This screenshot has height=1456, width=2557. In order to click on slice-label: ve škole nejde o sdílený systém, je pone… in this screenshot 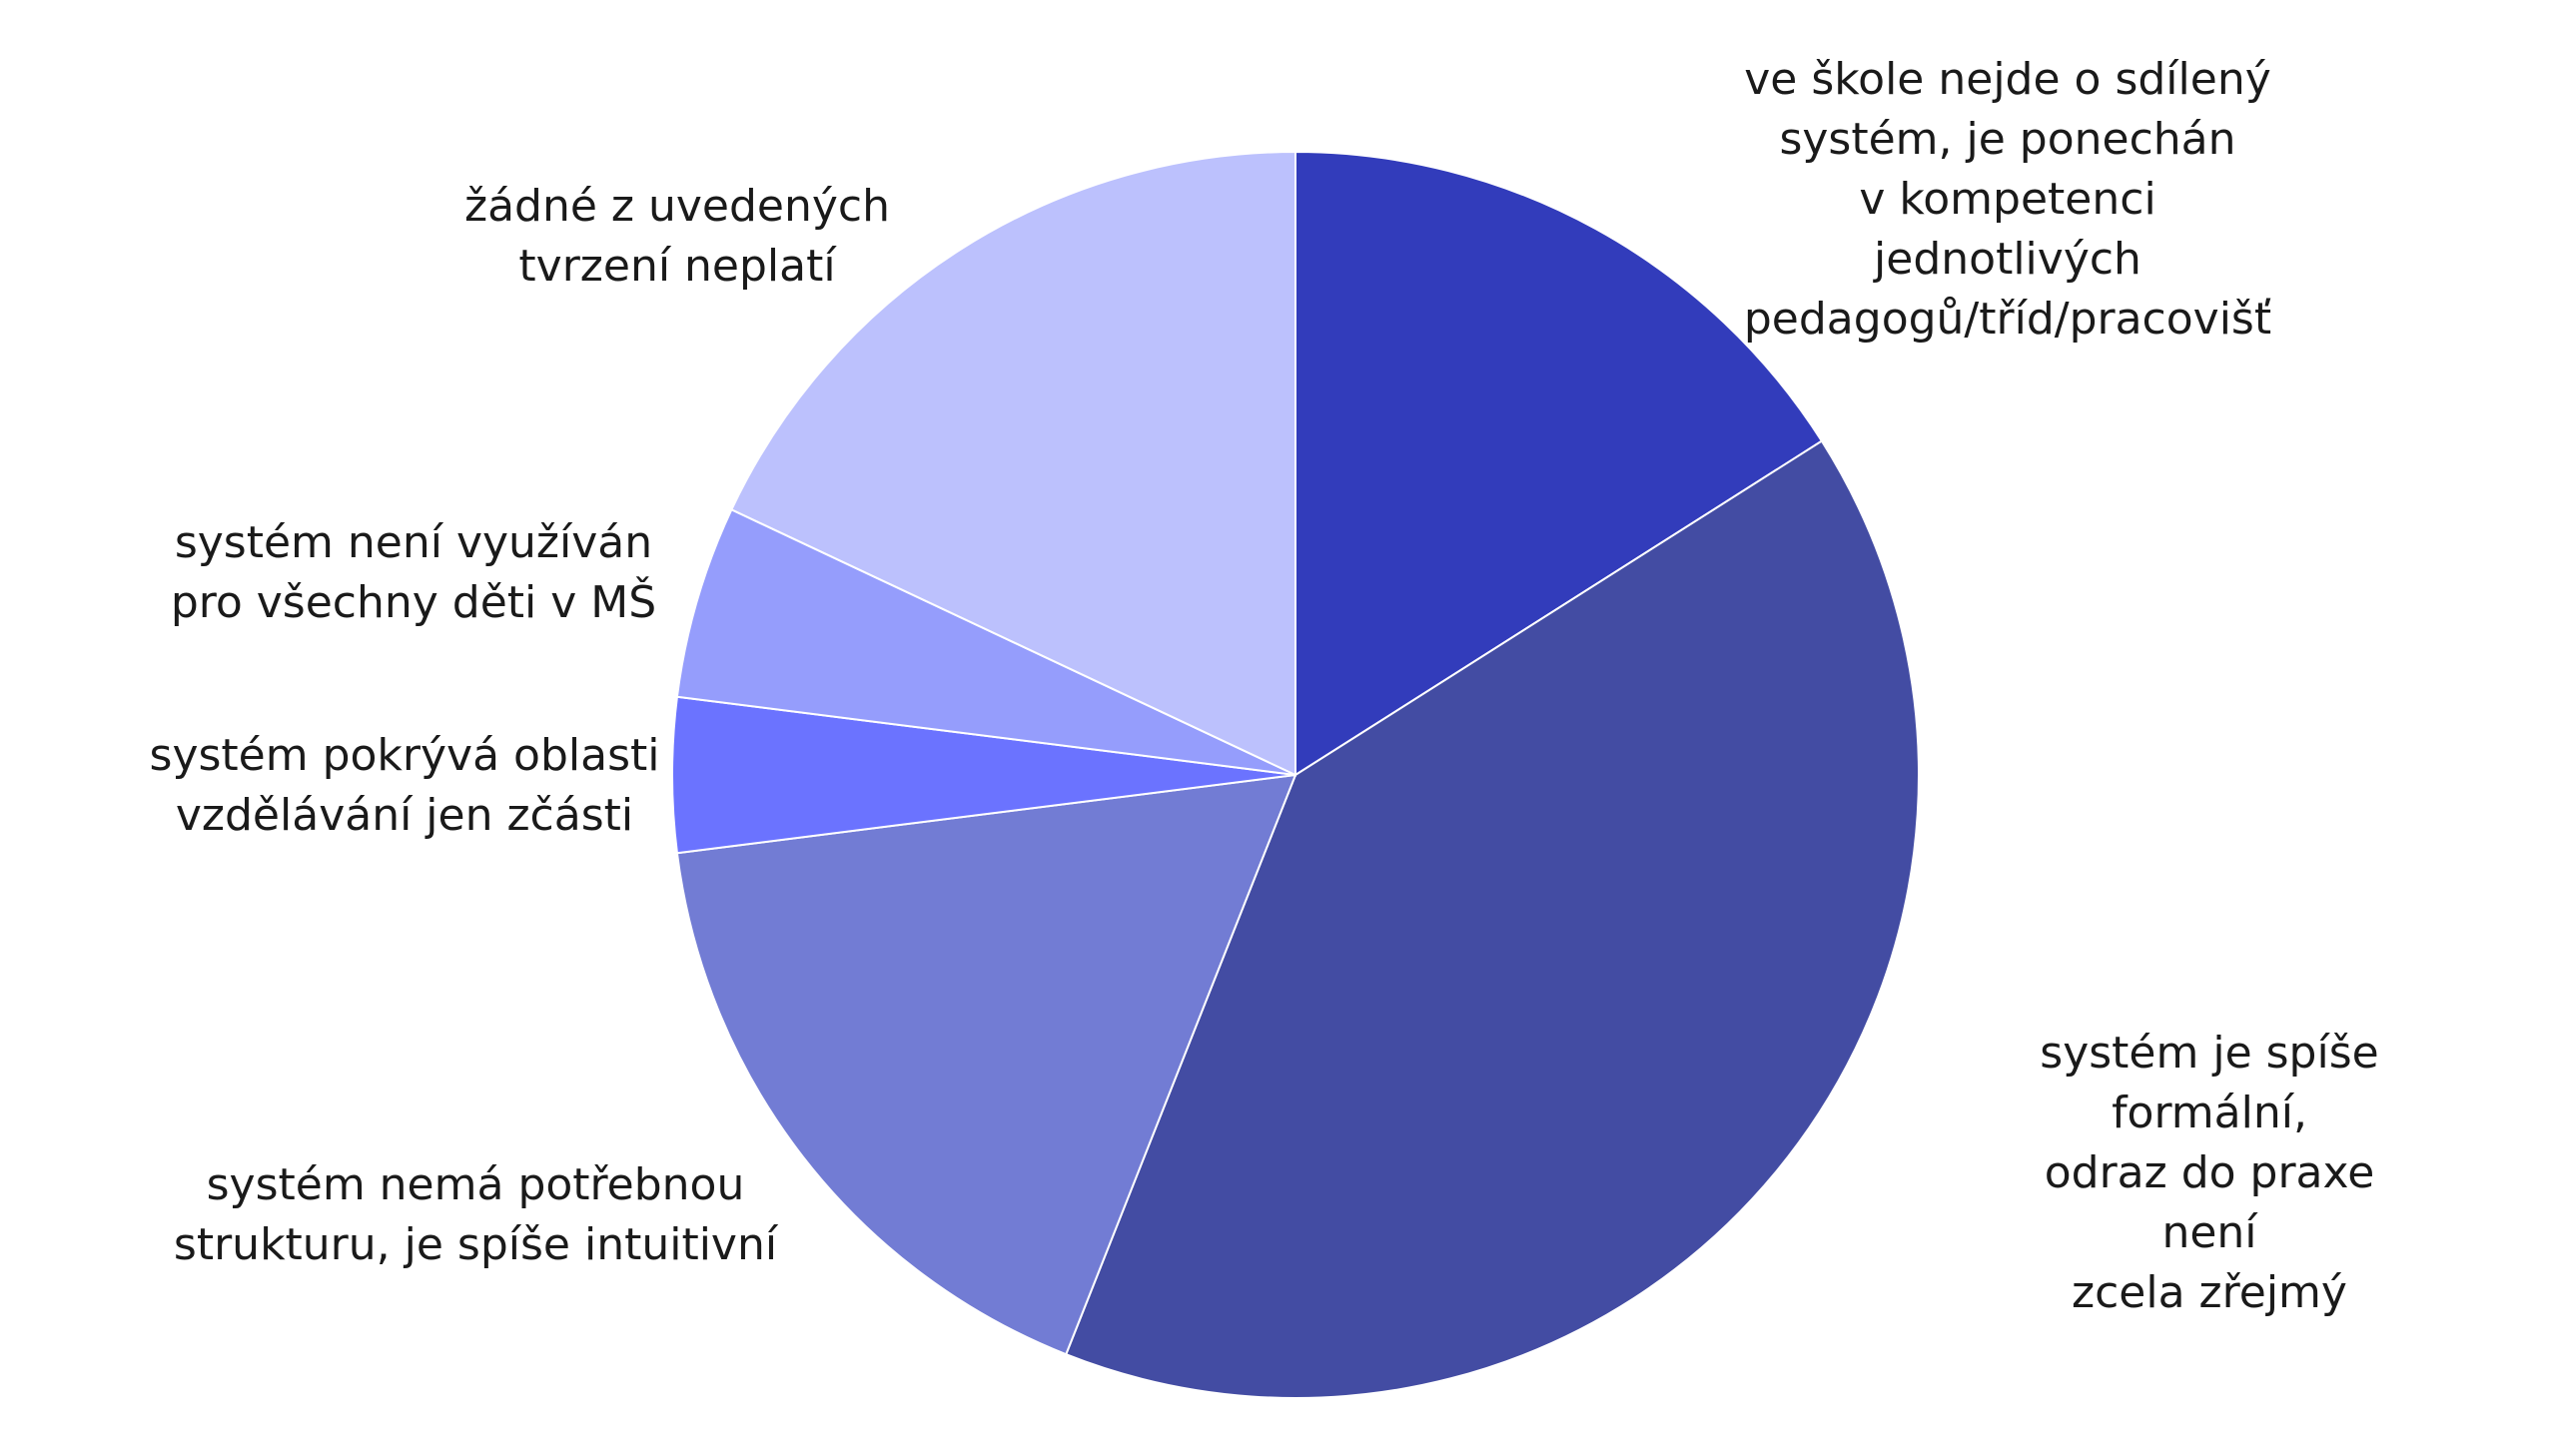, I will do `click(2007, 199)`.